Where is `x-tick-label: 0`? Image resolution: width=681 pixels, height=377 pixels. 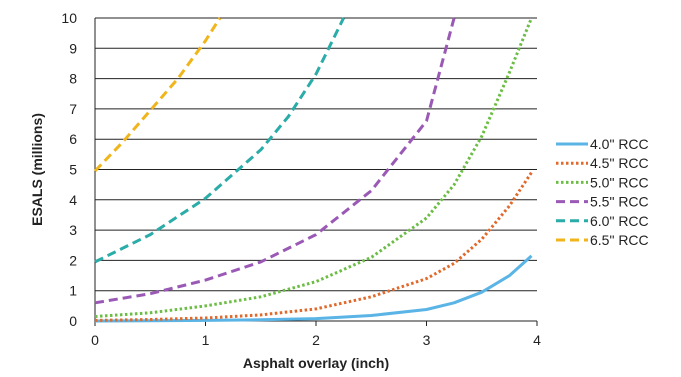 x-tick-label: 0 is located at coordinates (95, 340).